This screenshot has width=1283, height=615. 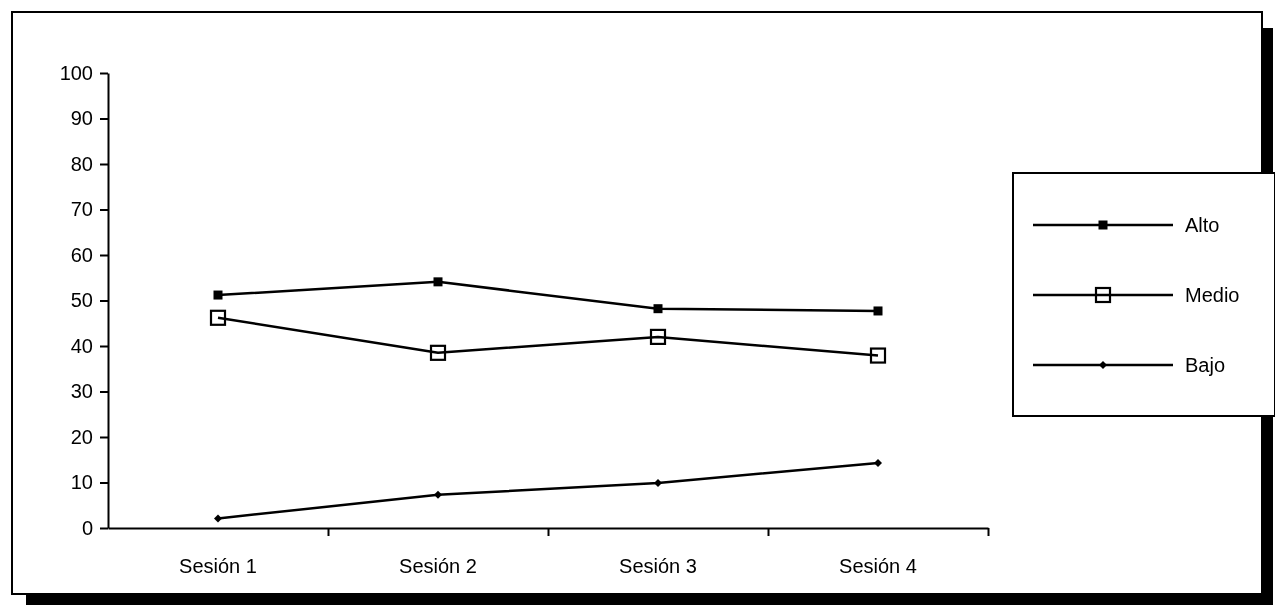 I want to click on y-tick-label: 0, so click(x=87, y=527).